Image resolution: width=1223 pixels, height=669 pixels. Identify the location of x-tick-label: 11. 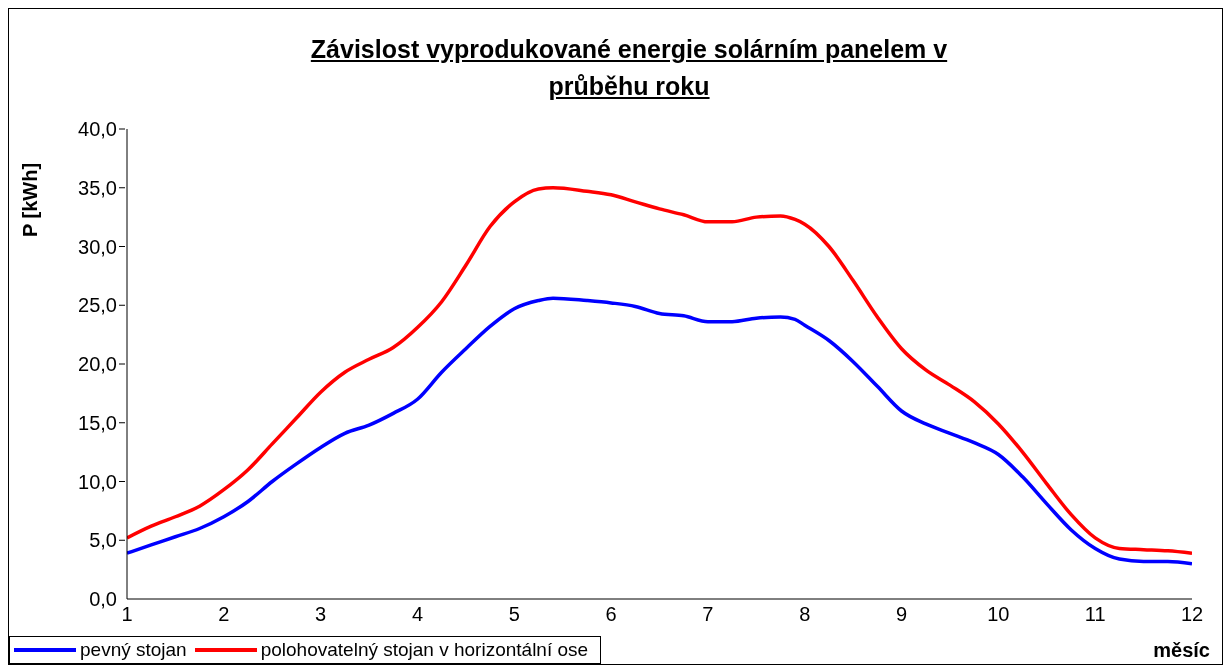
(1095, 614).